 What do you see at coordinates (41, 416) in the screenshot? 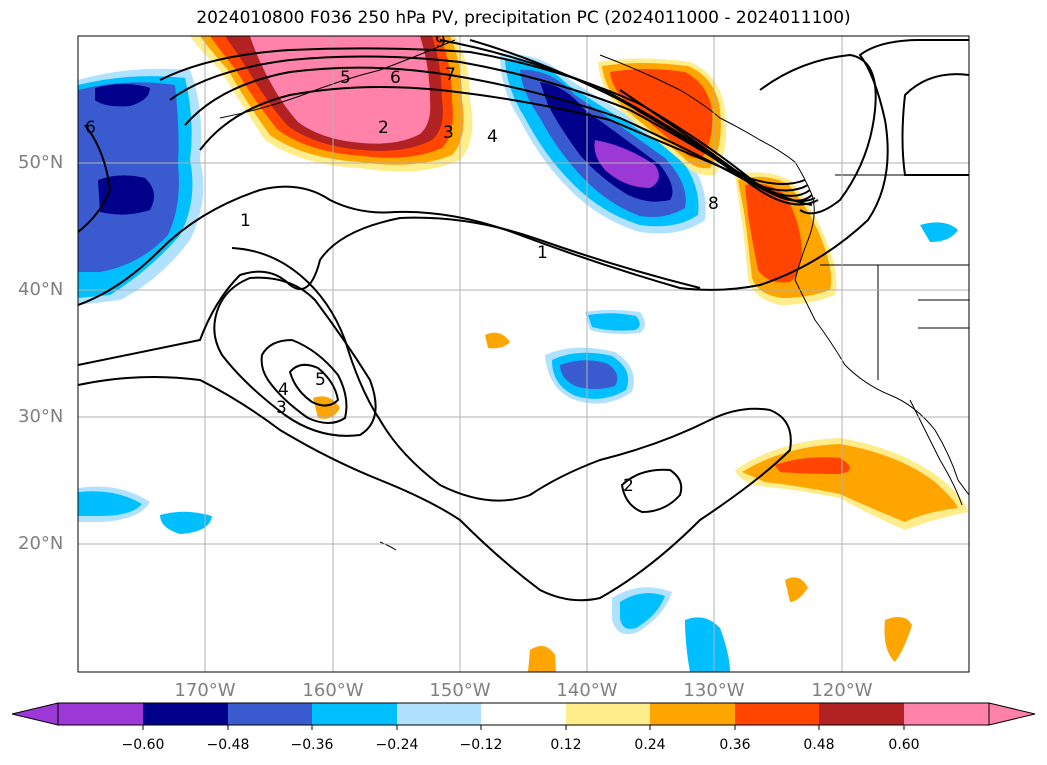
I see `lat-label-30n: 30°N` at bounding box center [41, 416].